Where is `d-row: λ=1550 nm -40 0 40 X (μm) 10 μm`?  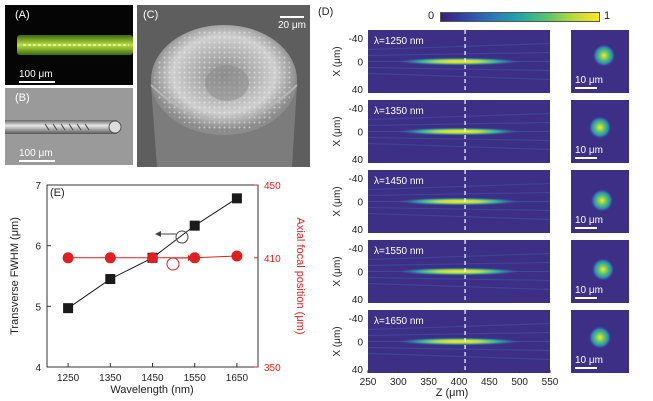 d-row: λ=1550 nm -40 0 40 X (μm) 10 μm is located at coordinates (480, 273).